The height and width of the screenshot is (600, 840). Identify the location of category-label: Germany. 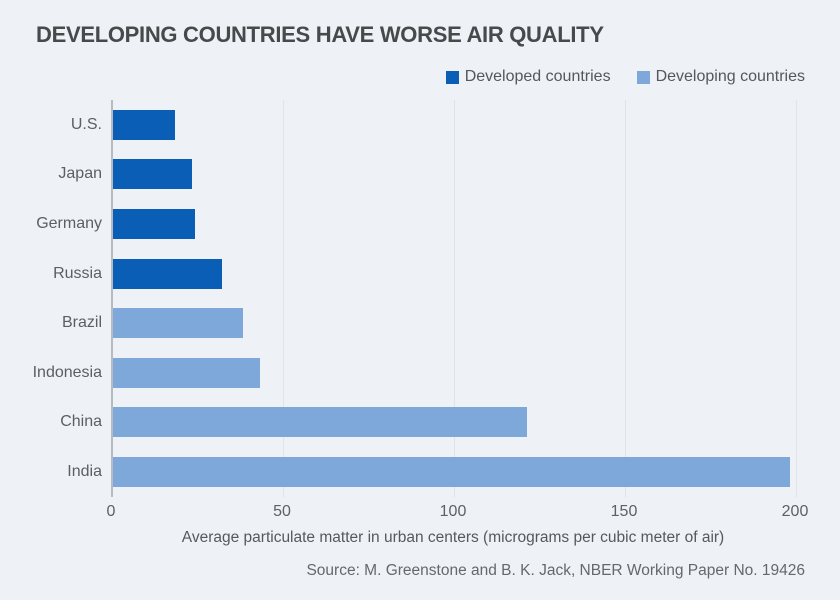
(69, 223).